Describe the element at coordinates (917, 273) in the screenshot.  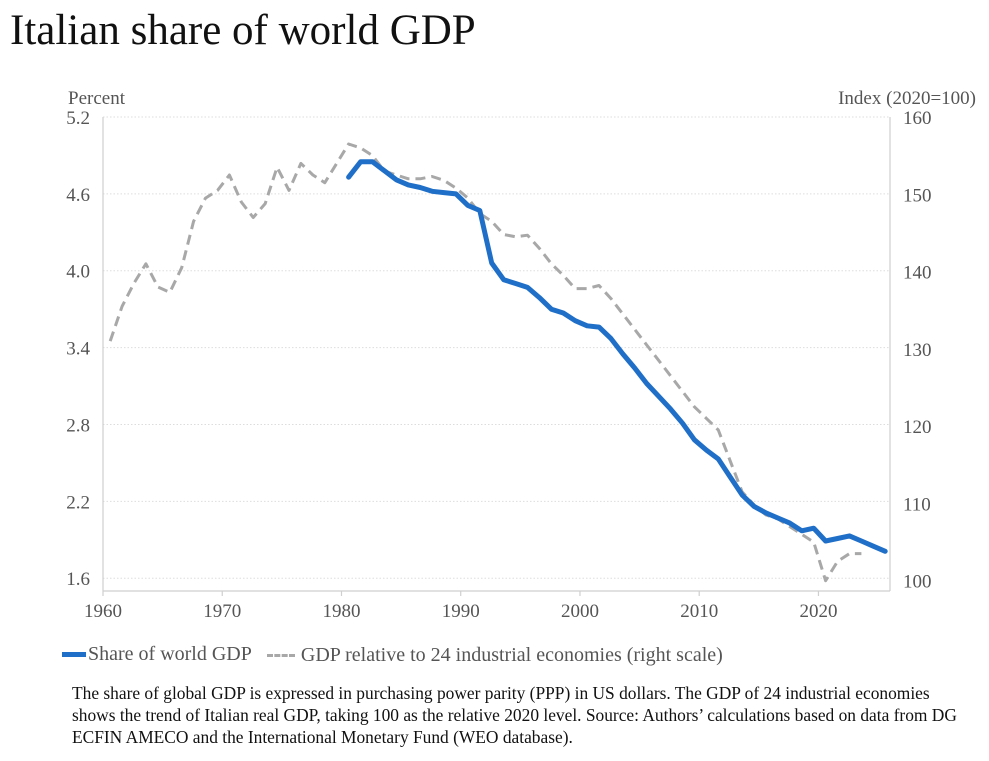
I see `right-tick-label: 140` at that location.